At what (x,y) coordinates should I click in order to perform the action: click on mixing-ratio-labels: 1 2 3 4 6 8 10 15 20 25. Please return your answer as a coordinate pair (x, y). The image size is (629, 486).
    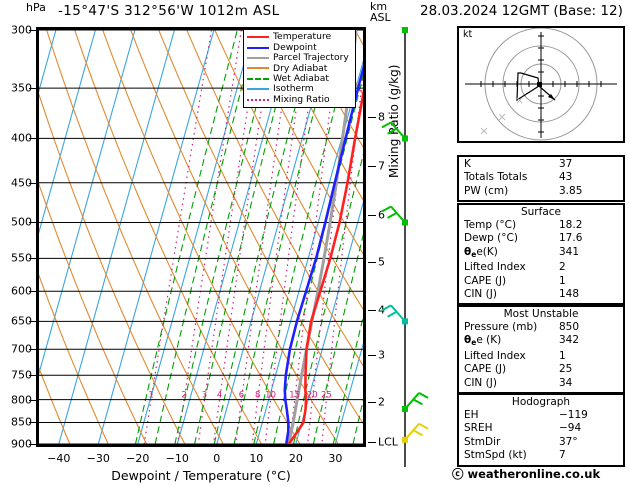
    Looking at the image, I should click on (239, 396).